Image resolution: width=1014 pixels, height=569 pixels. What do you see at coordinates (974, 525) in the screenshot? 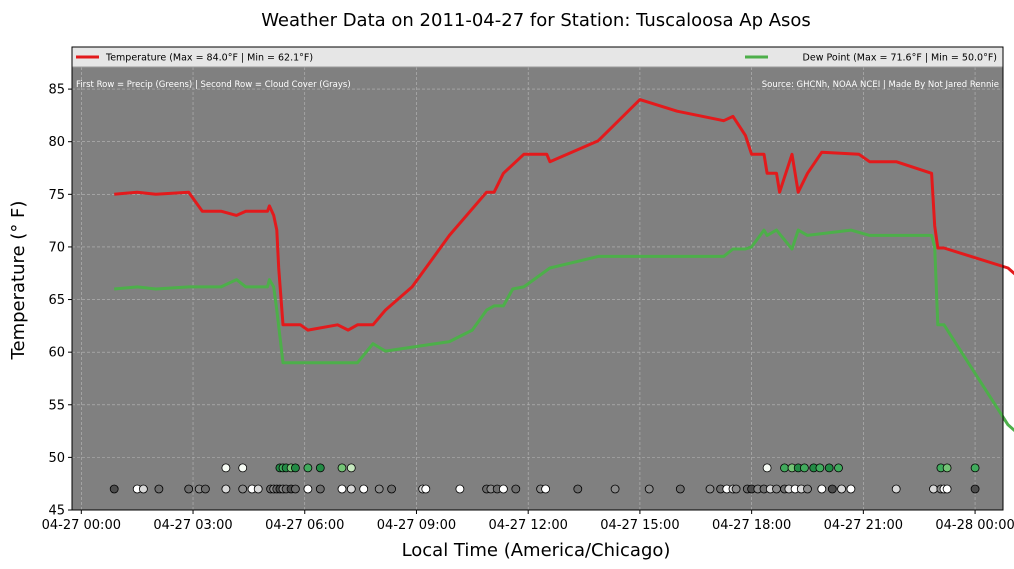
I see `x-tick-label: 04-28 00:00` at bounding box center [974, 525].